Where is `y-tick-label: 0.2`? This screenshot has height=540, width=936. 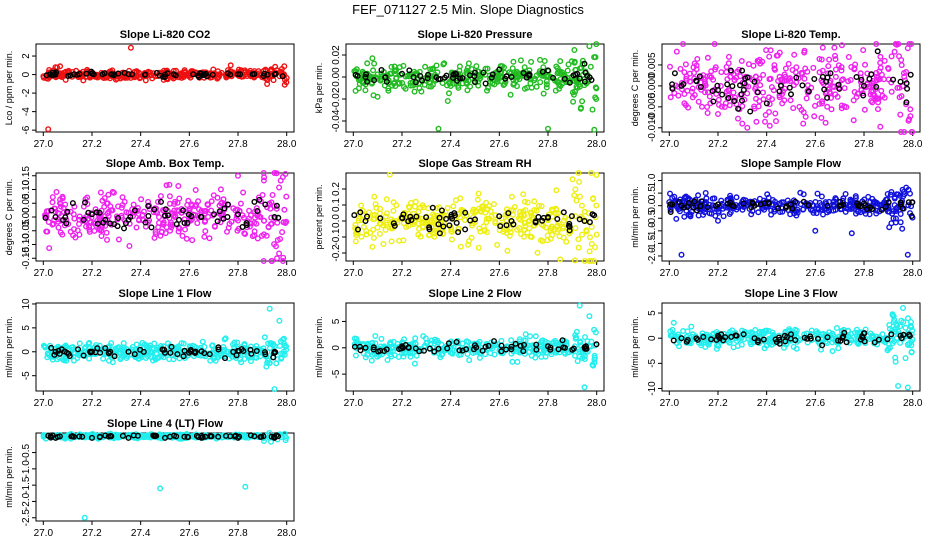 y-tick-label: 0.2 is located at coordinates (336, 189).